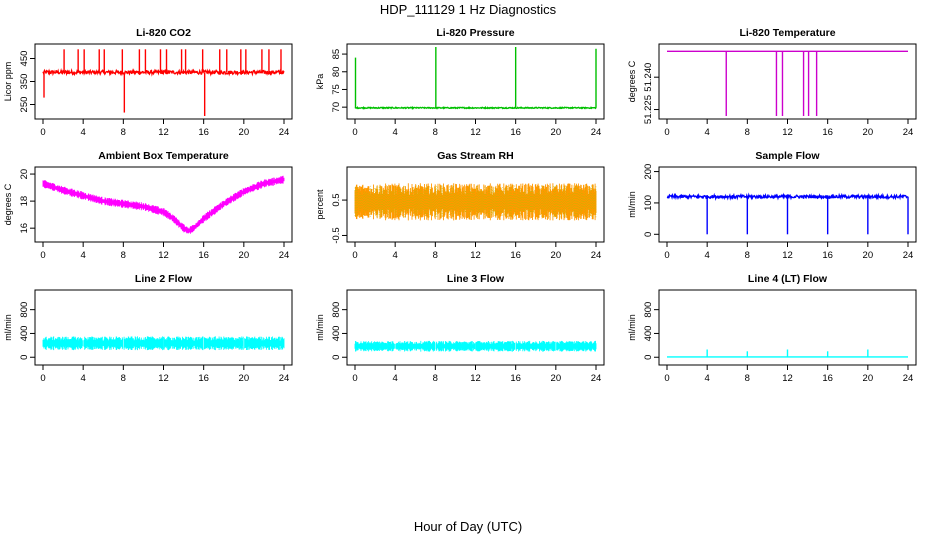 The width and height of the screenshot is (936, 540). I want to click on y-tick-label: 75, so click(336, 89).